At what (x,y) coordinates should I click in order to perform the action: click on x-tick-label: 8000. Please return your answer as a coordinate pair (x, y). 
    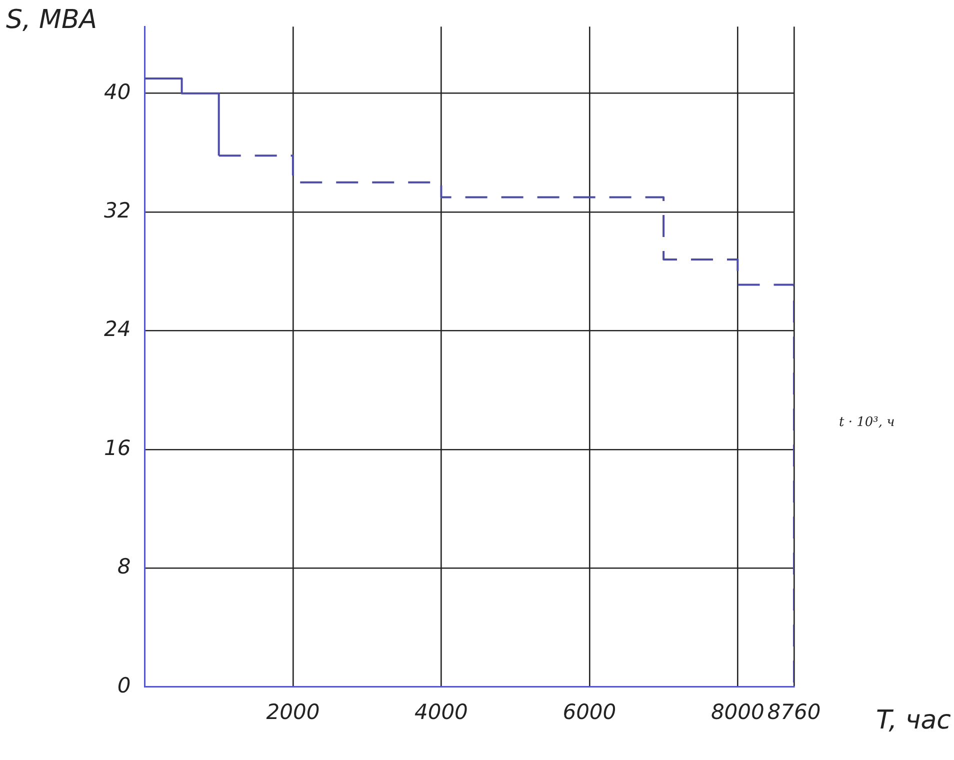
    Looking at the image, I should click on (737, 712).